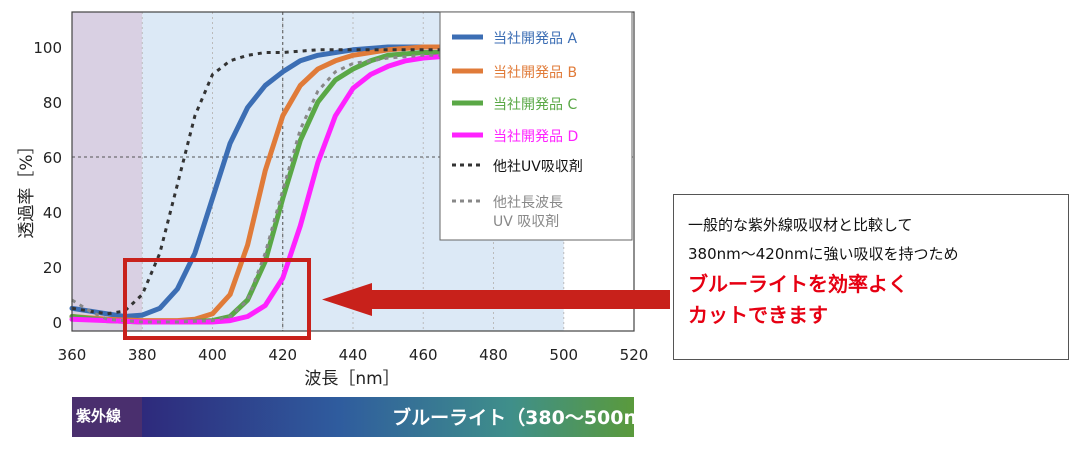  What do you see at coordinates (52, 268) in the screenshot?
I see `y-tick-20: 20` at bounding box center [52, 268].